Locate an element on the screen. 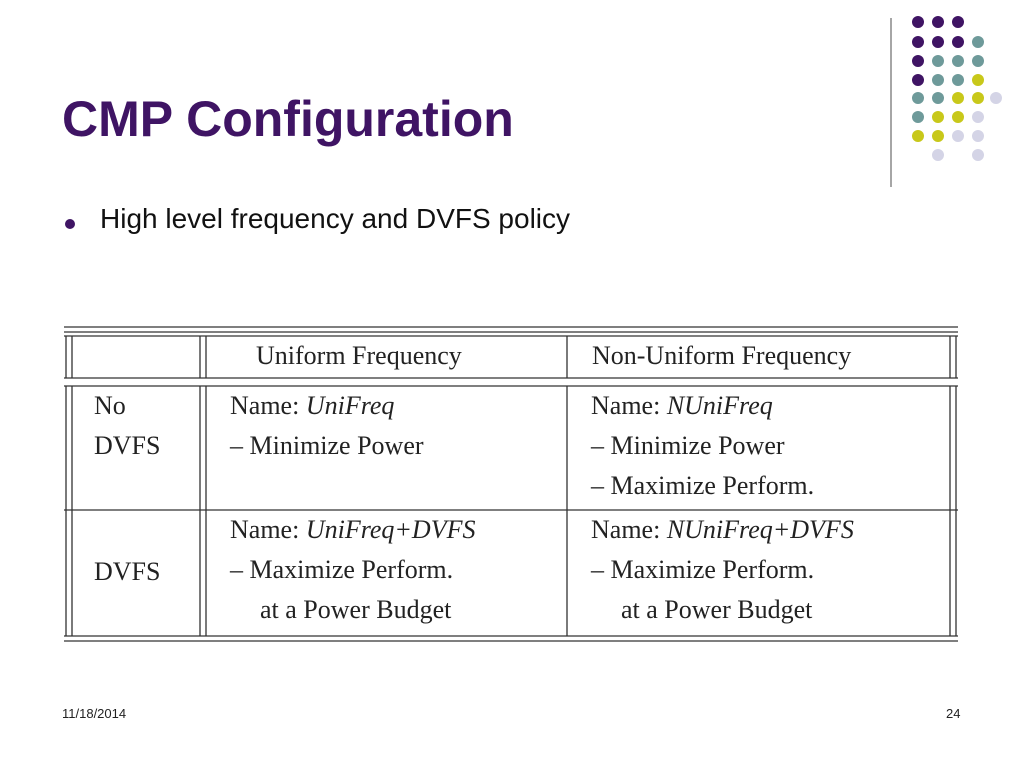 Image resolution: width=1024 pixels, height=768 pixels. config-name: UniFreq+DVFS is located at coordinates (390, 529).